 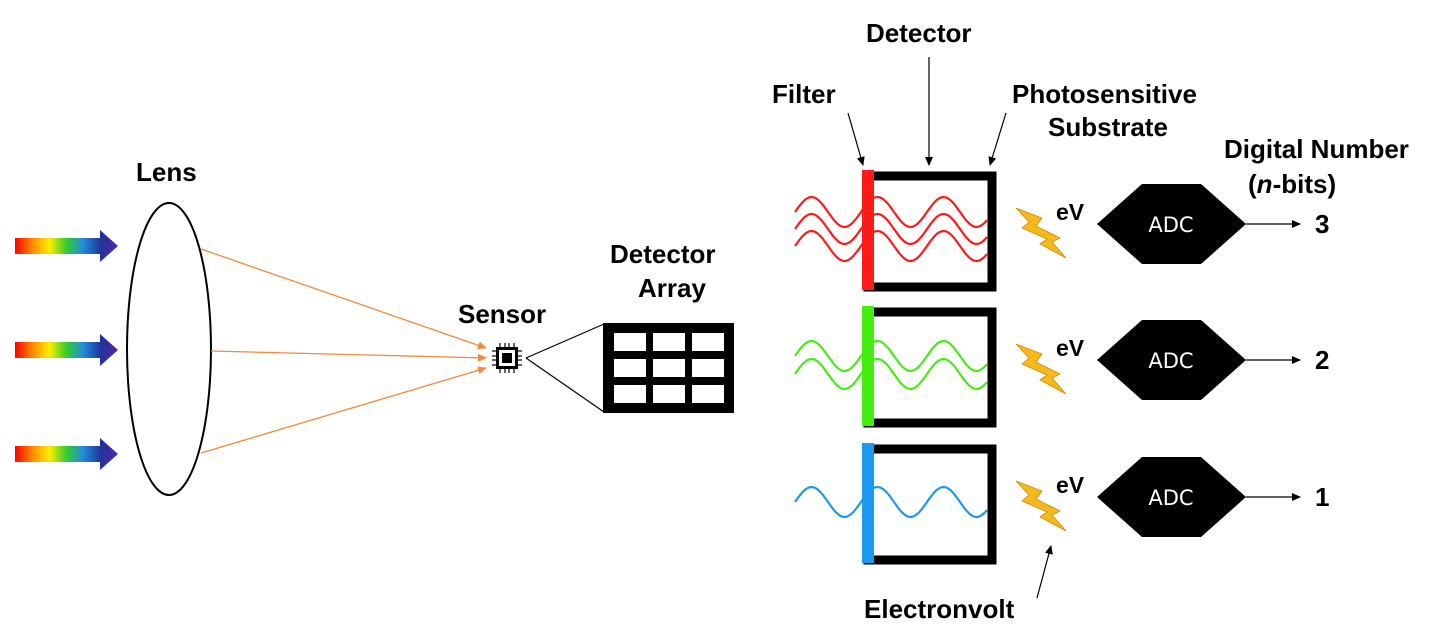 I want to click on photosensitive-label-line1: Photosensitive, so click(x=1104, y=94).